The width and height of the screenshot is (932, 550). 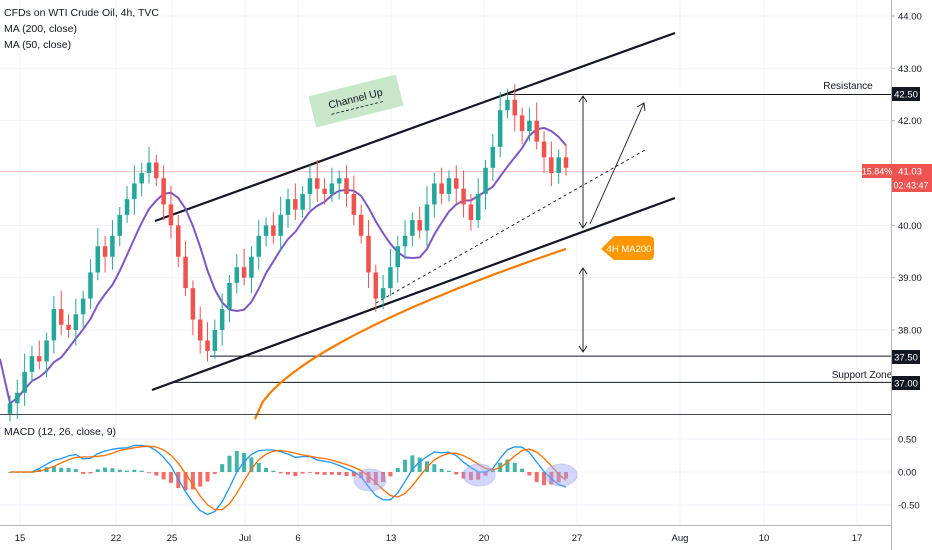 I want to click on macd-y-tick-label: 0.50, so click(x=907, y=440).